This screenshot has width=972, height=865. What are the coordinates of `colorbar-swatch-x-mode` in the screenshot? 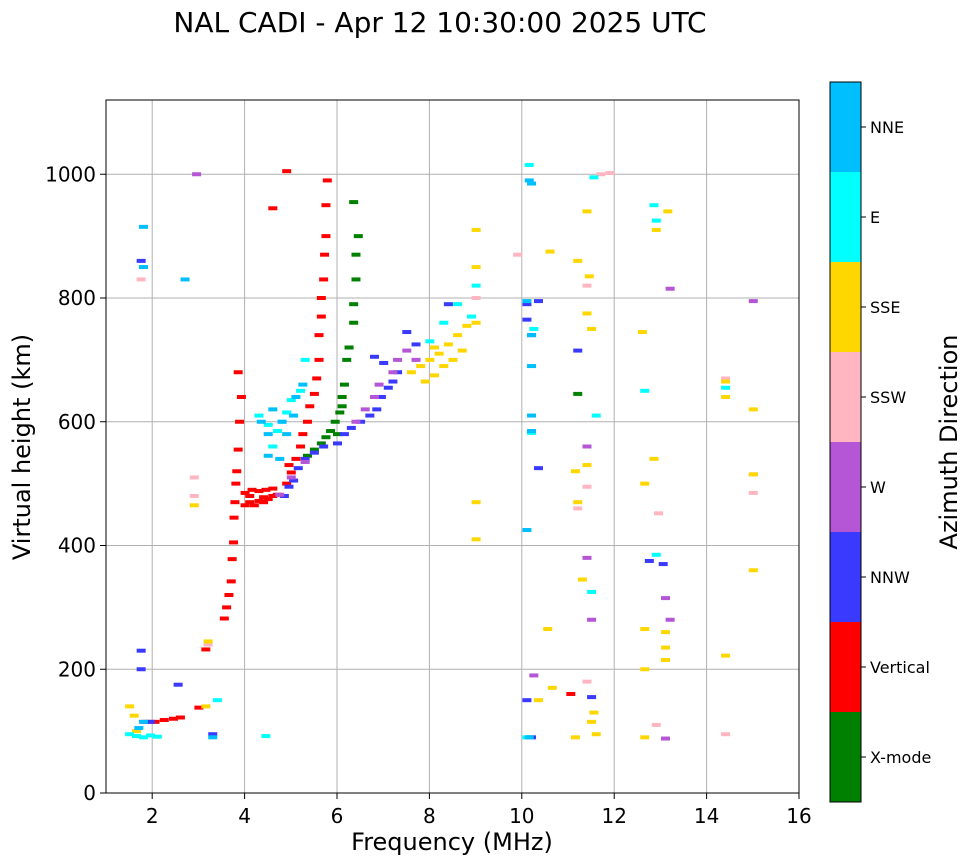 It's located at (845, 757).